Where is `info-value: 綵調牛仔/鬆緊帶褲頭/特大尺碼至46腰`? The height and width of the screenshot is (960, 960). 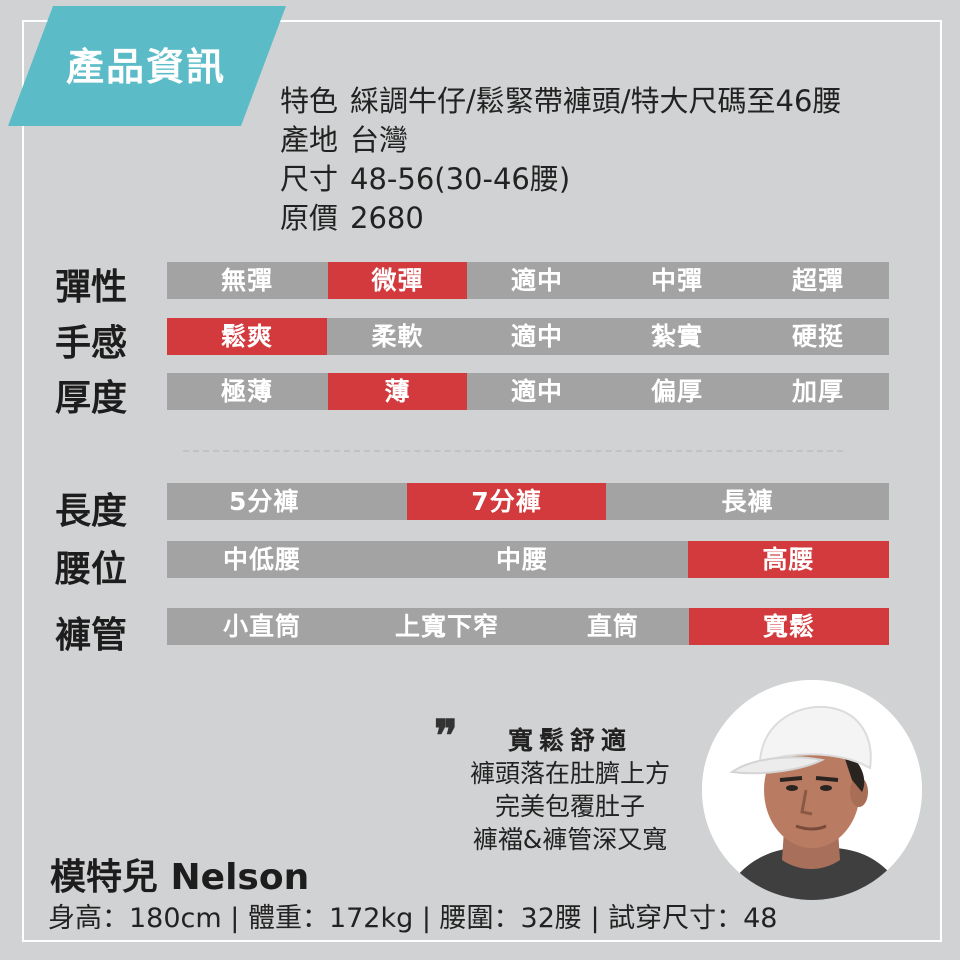
info-value: 綵調牛仔/鬆緊帶褲頭/特大尺碼至46腰 is located at coordinates (596, 101).